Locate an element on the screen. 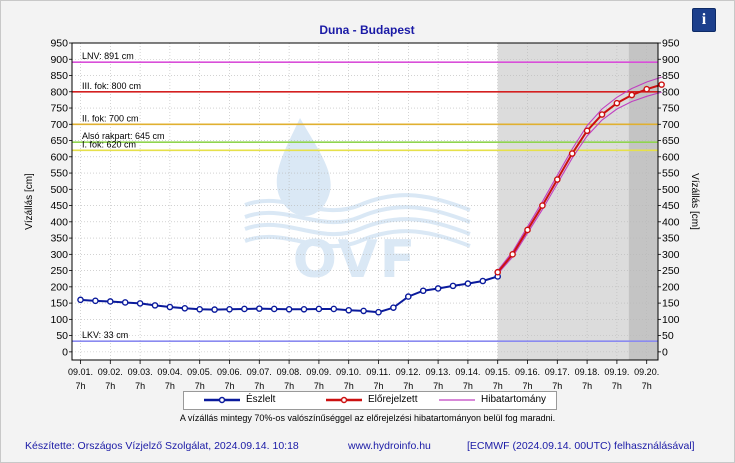  y-tick-label: 50 is located at coordinates (62, 336).